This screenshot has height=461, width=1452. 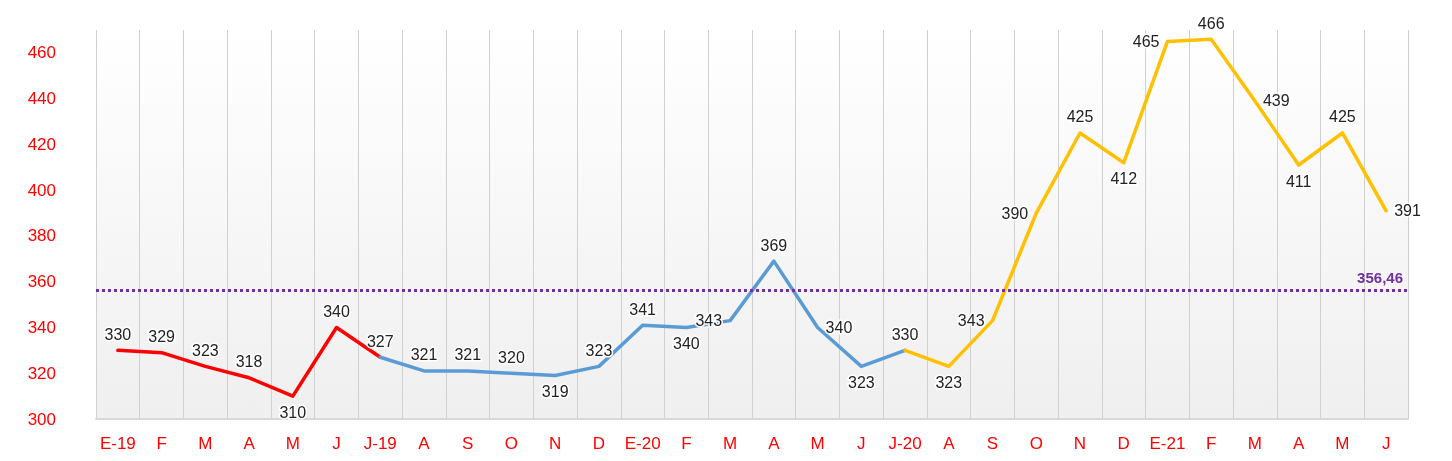 I want to click on data-label: 412, so click(x=1124, y=179).